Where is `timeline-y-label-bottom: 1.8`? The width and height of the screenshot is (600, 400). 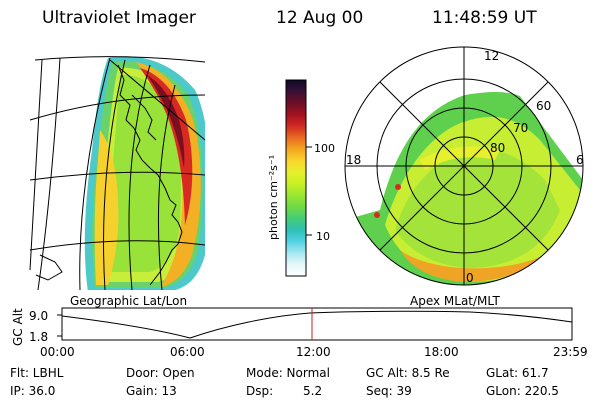
timeline-y-label-bottom: 1.8 is located at coordinates (38, 337).